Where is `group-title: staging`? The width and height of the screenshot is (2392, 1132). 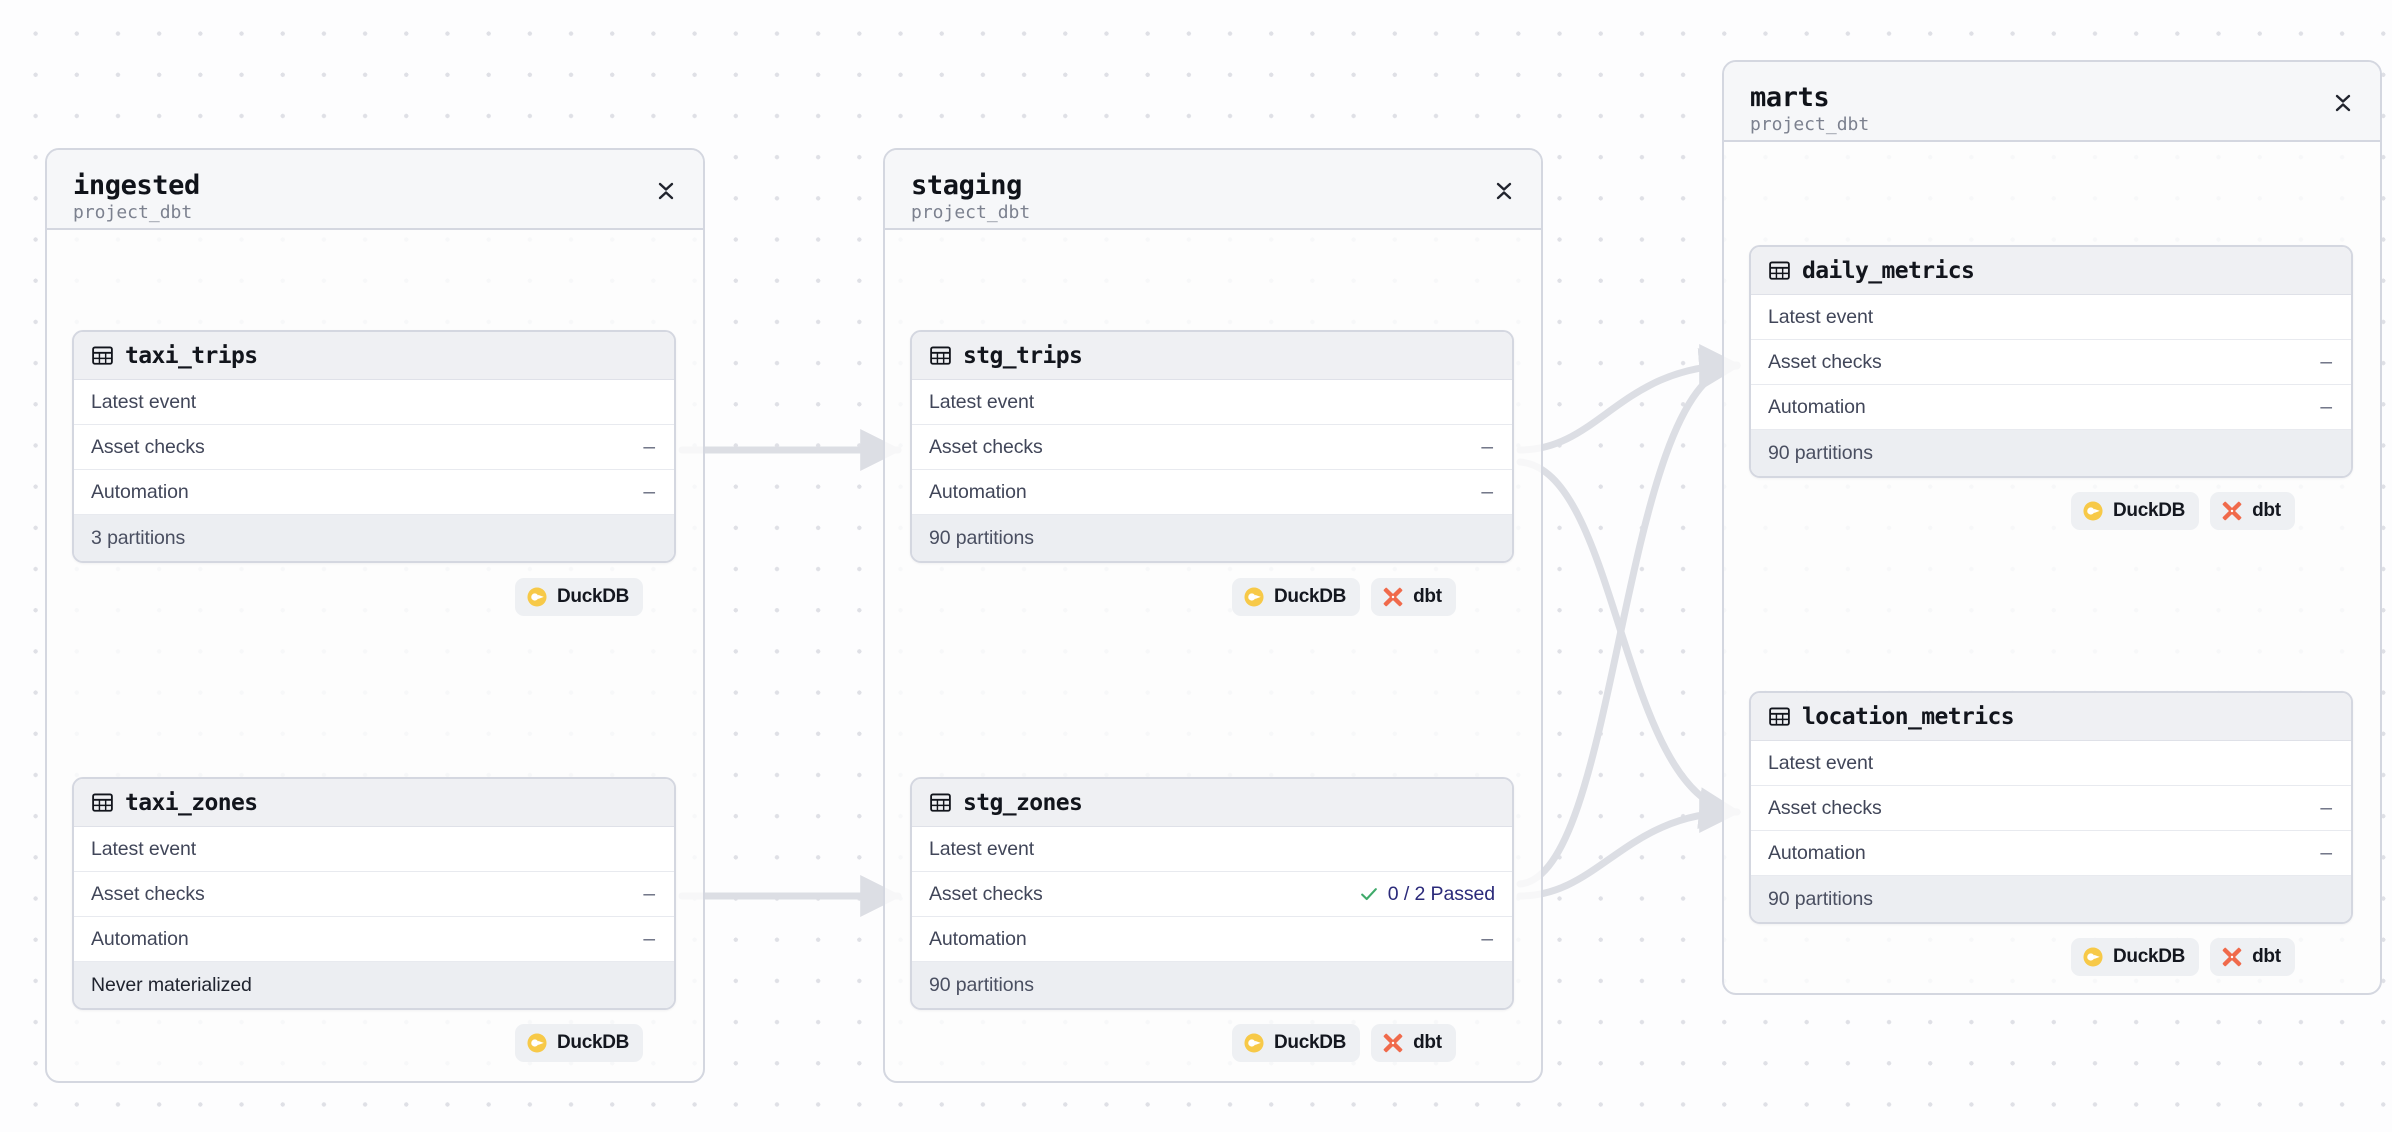
group-title: staging is located at coordinates (966, 185).